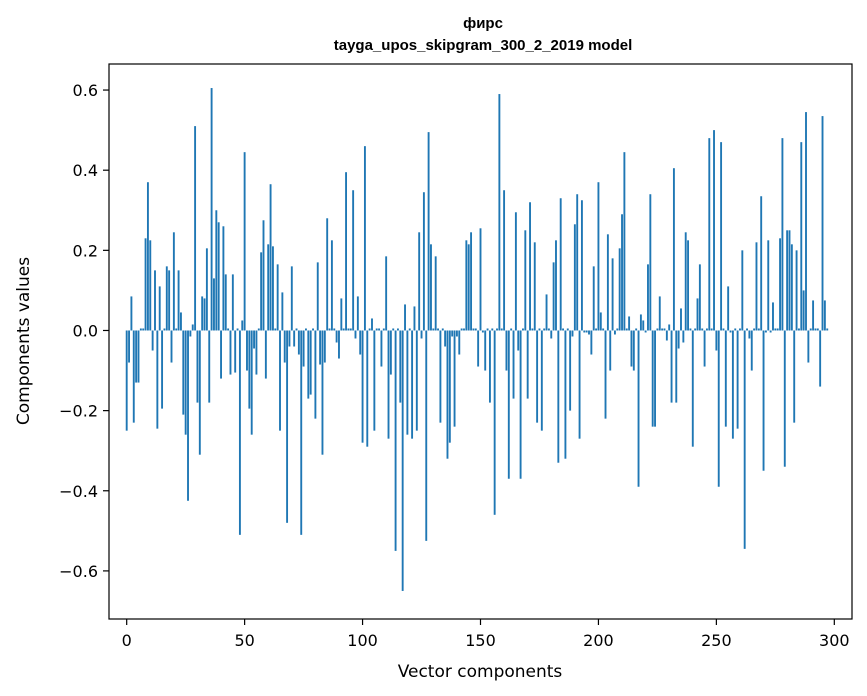 The width and height of the screenshot is (867, 696). I want to click on chart-subtitle: tayga_upos_skipgram_300_2_2019 model, so click(483, 45).